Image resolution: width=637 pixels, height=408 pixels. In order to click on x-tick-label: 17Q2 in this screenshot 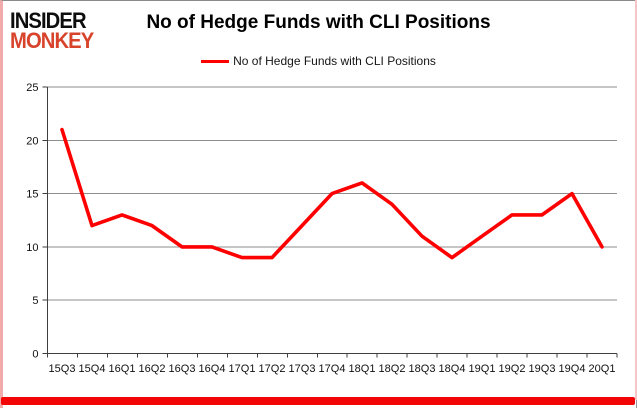, I will do `click(272, 369)`.